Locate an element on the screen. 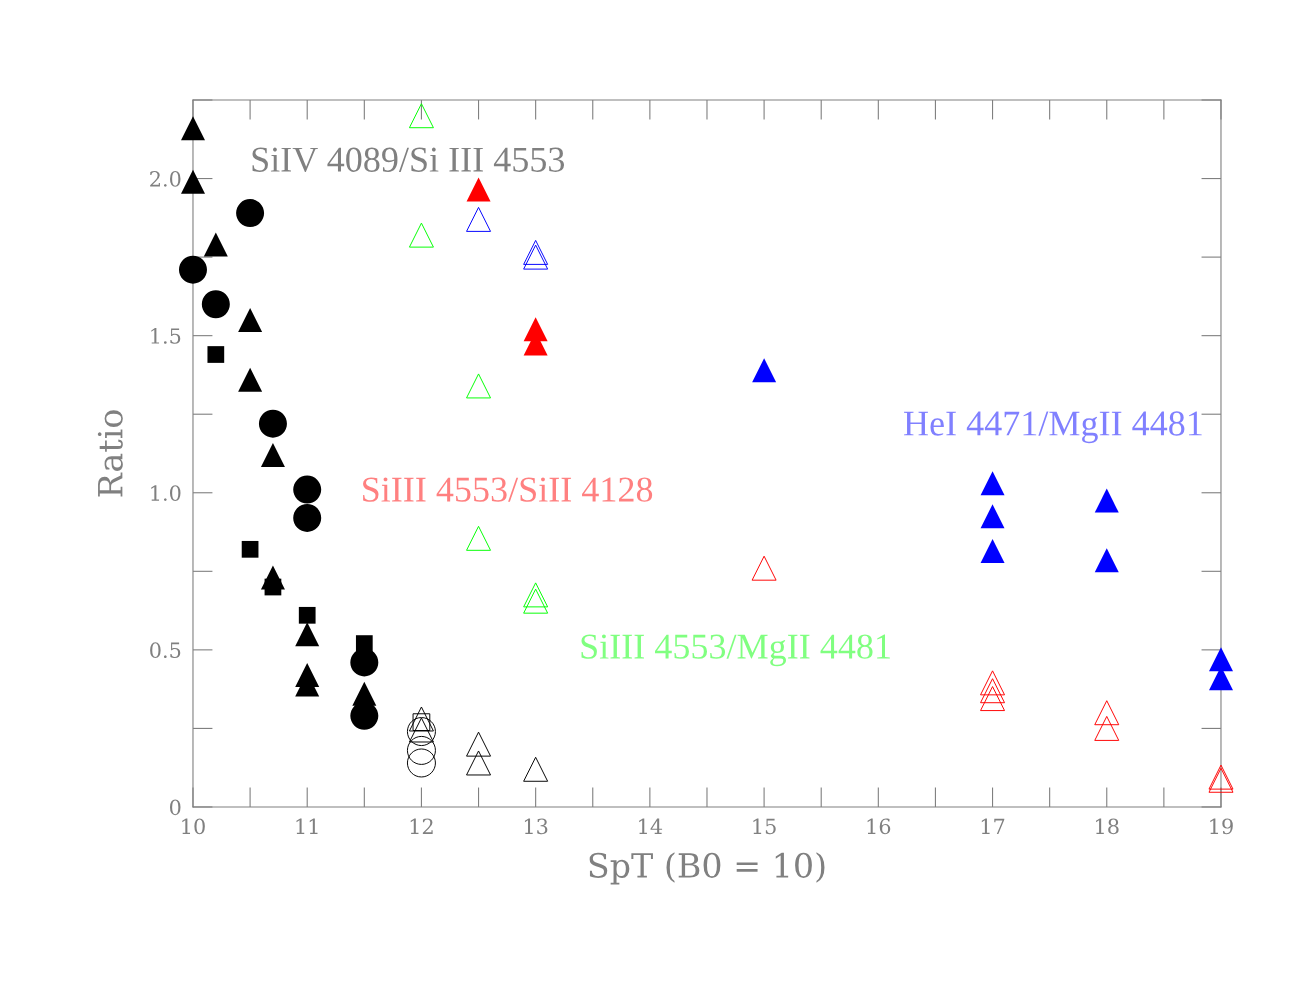 Image resolution: width=1290 pixels, height=997 pixels. y-tick-label: 1.0 is located at coordinates (166, 493).